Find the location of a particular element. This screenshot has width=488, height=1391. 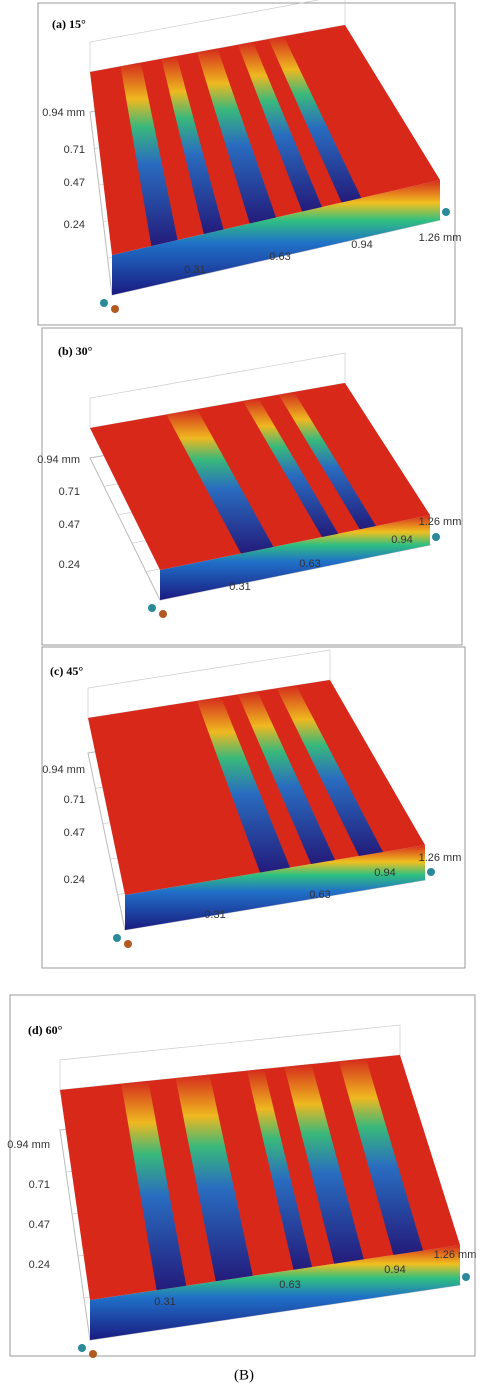

panel-label: (c) 45° is located at coordinates (66, 671).